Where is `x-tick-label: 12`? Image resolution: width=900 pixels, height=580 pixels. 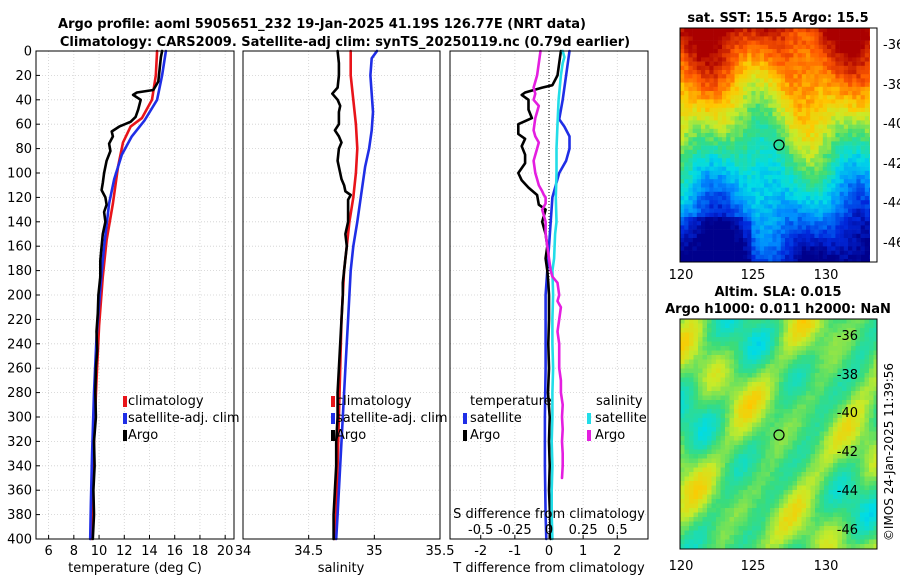 x-tick-label: 12 is located at coordinates (124, 551).